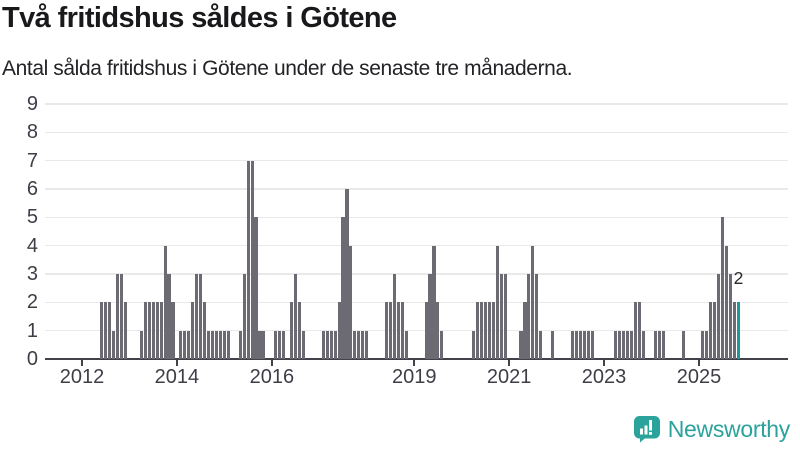 This screenshot has width=800, height=450. I want to click on x-axis-tick-label: 2012, so click(82, 377).